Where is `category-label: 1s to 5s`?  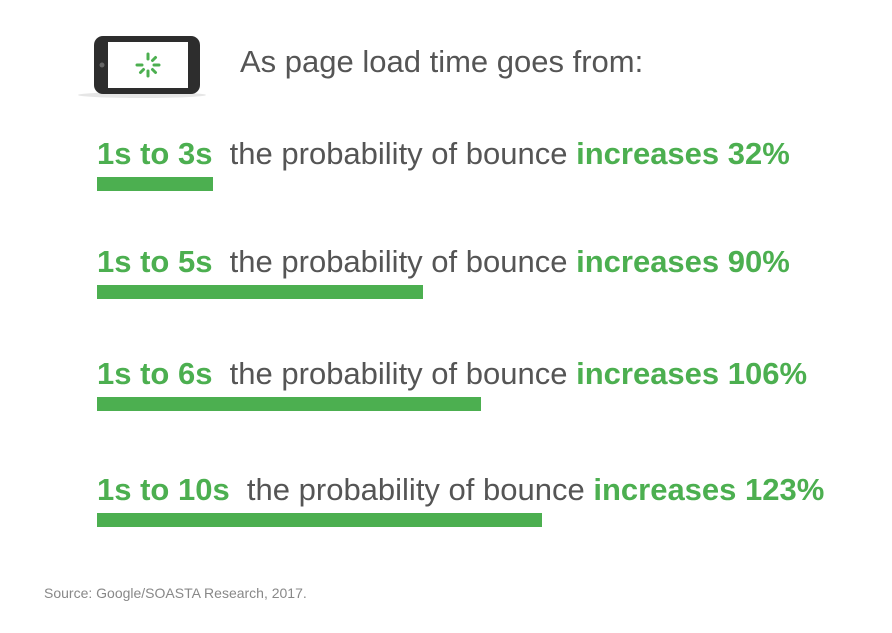
category-label: 1s to 5s is located at coordinates (155, 261).